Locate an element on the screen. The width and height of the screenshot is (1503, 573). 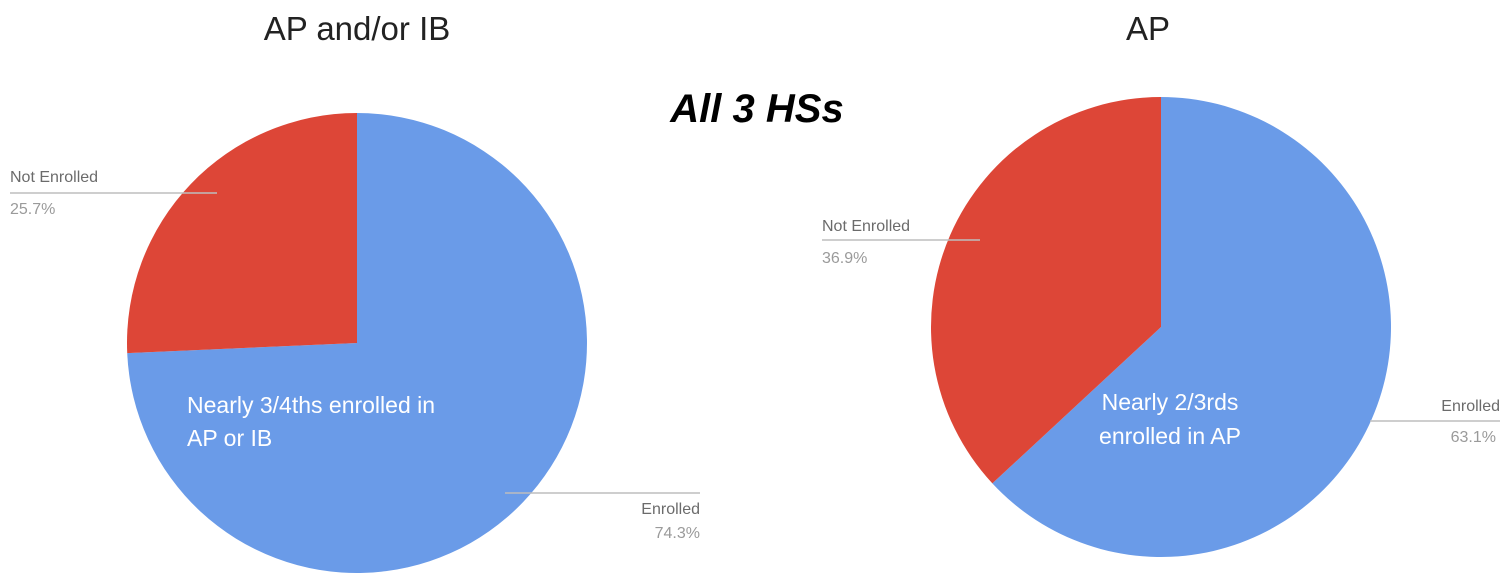
chart-title: AP is located at coordinates (1148, 28).